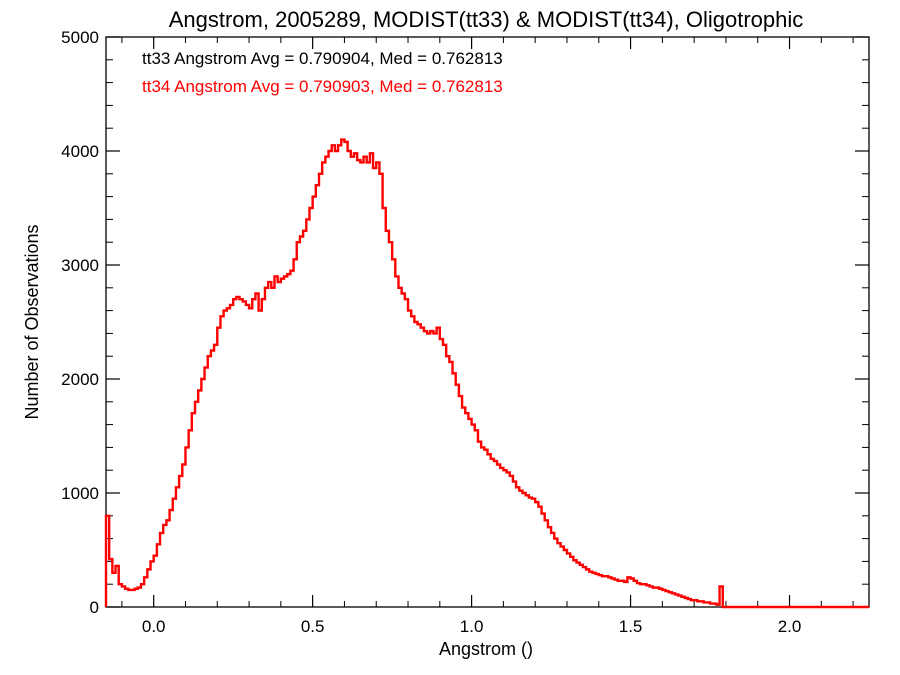  I want to click on x-tick-label: 1.0, so click(472, 626).